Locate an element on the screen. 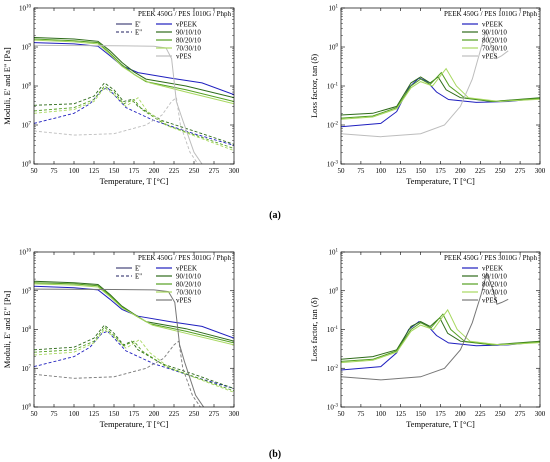 The image size is (550, 462). panel-label-a: (a) is located at coordinates (275, 215).